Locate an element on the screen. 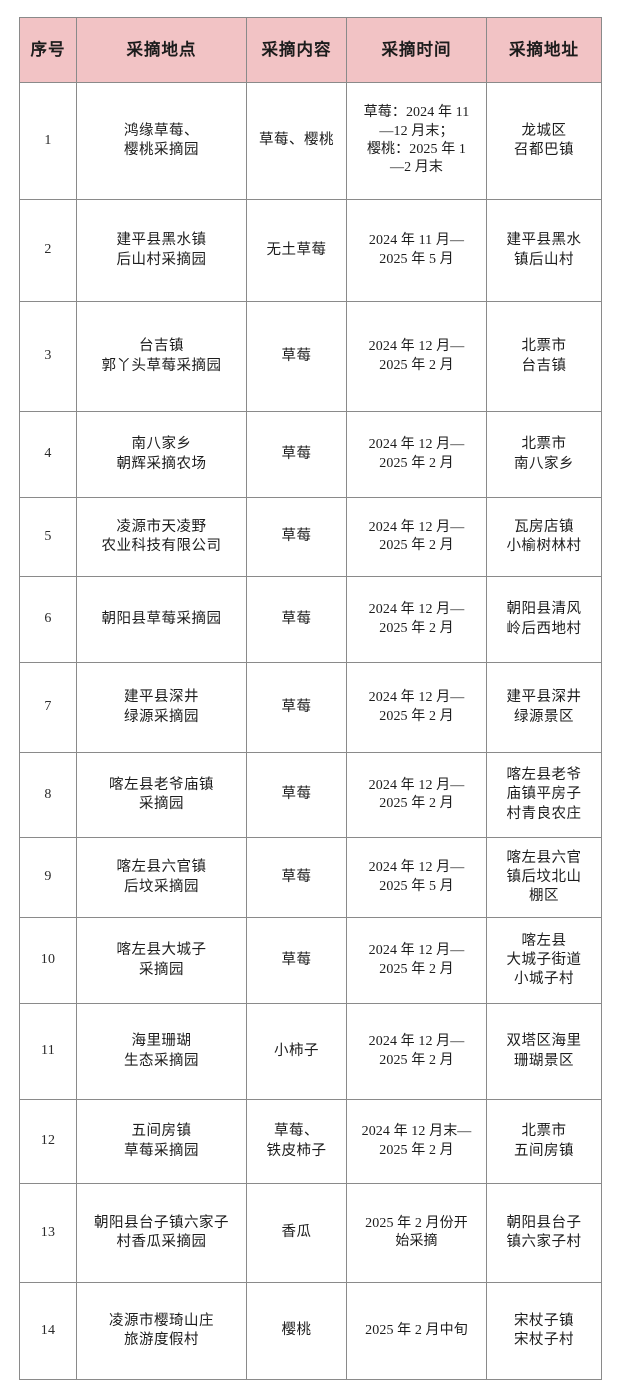  cell-line: 建平县黑水 is located at coordinates (544, 240).